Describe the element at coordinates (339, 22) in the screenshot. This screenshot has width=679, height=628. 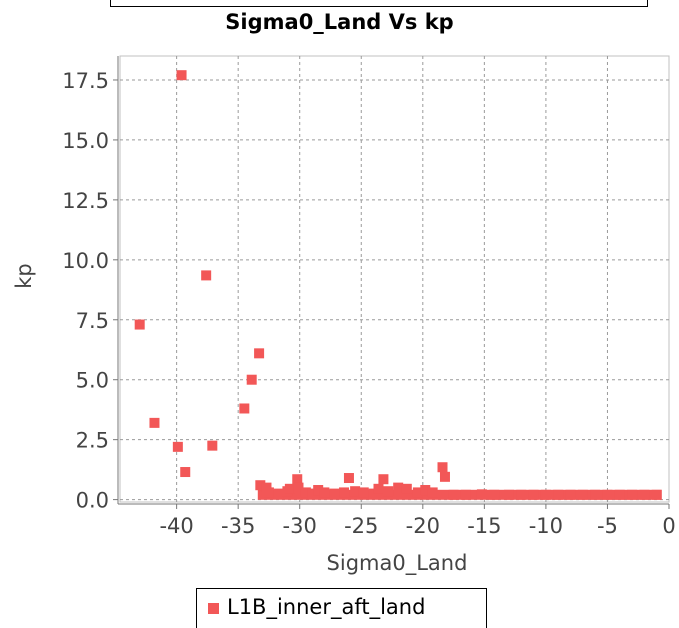
I see `chart-title: Sigma0_Land Vs kp` at that location.